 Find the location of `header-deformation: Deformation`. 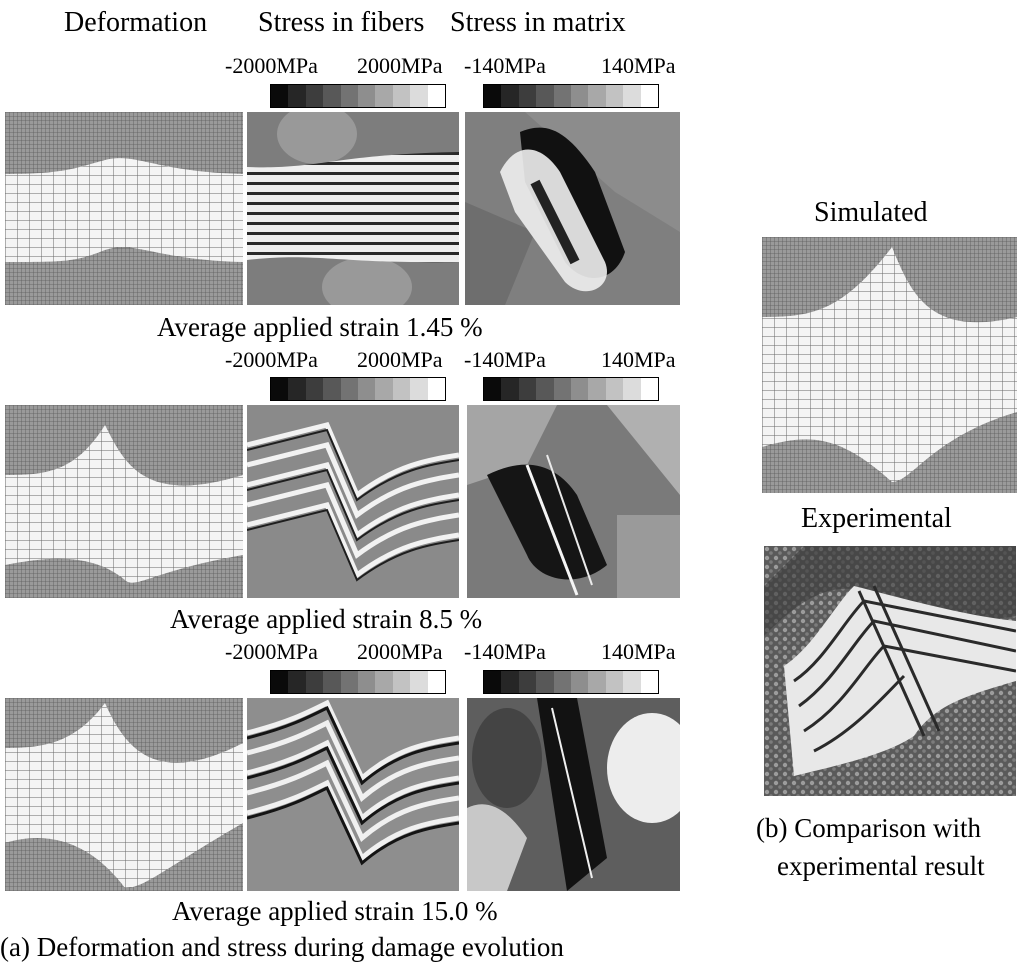

header-deformation: Deformation is located at coordinates (136, 22).